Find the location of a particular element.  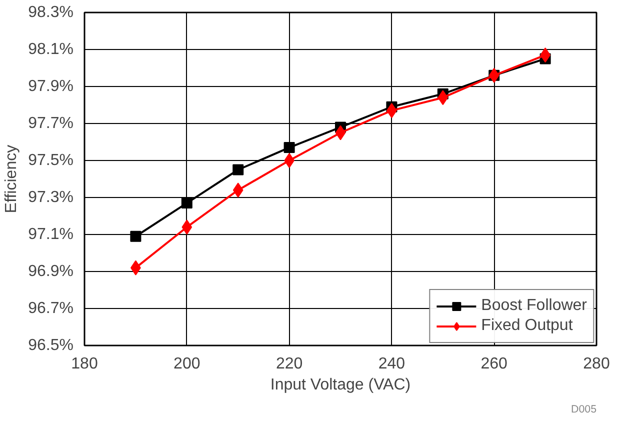

y-tick-label: 97.7% is located at coordinates (51, 123).